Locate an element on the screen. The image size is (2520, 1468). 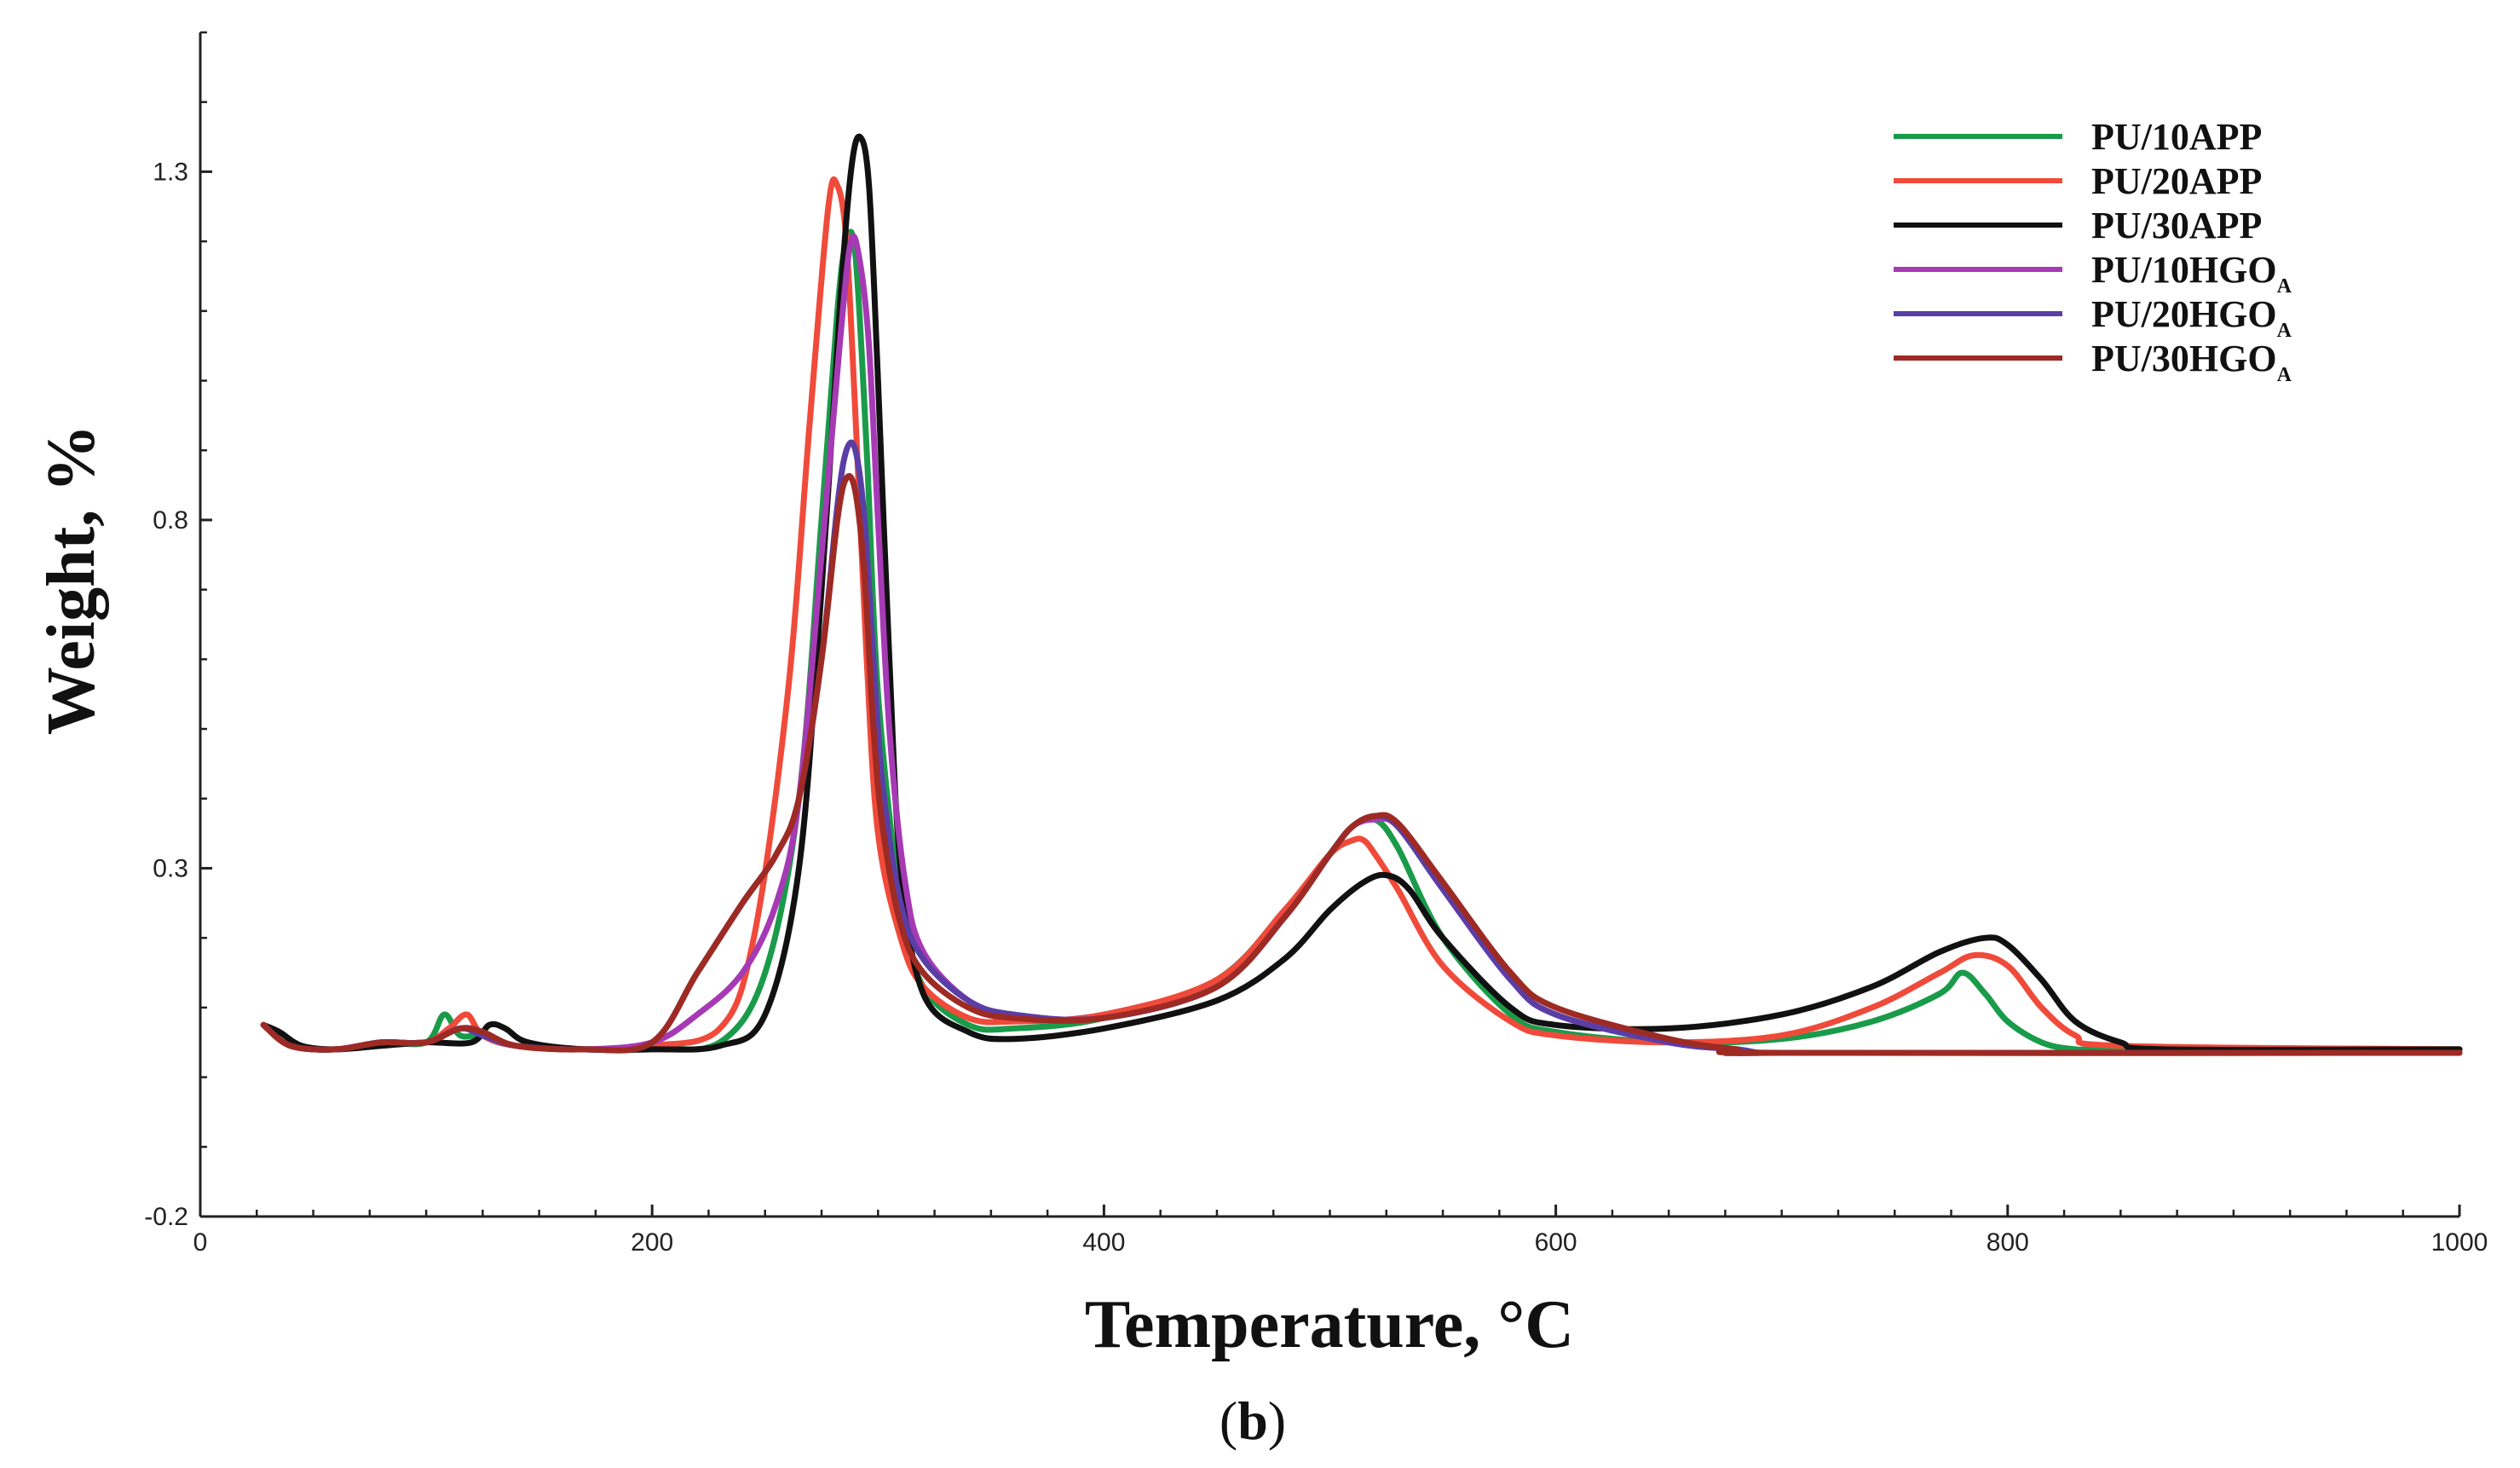
legend-label: PU/10HGOA is located at coordinates (2191, 273).